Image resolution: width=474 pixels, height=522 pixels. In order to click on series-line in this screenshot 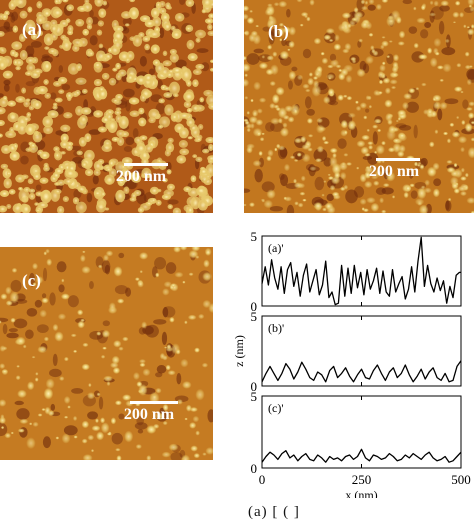, I will do `click(361, 371)`.